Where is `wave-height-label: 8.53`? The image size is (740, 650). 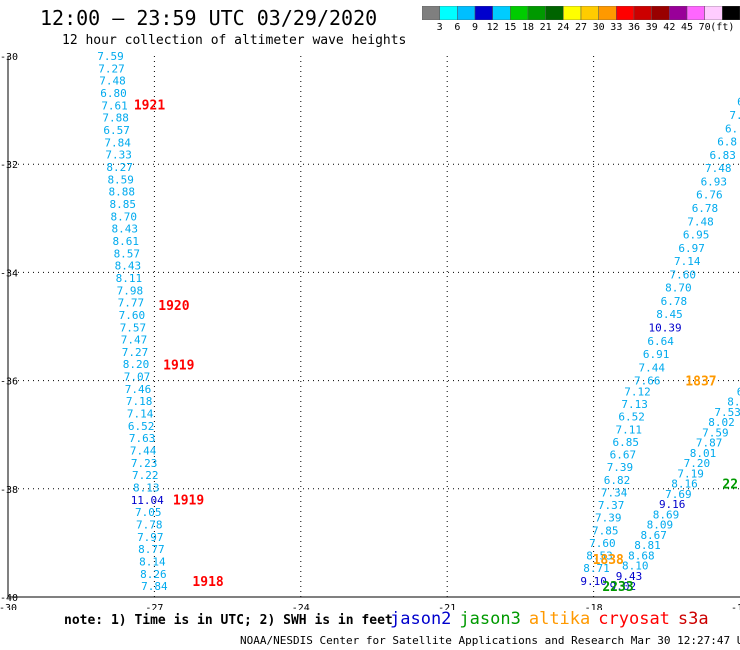 wave-height-label: 8.53 is located at coordinates (599, 556).